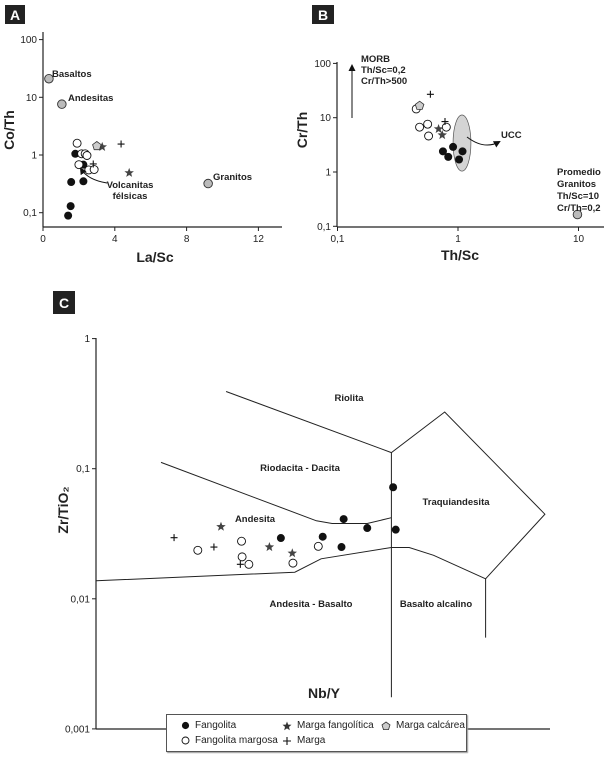 The image size is (606, 759). I want to click on x-axis-label: Th/Sc, so click(460, 255).